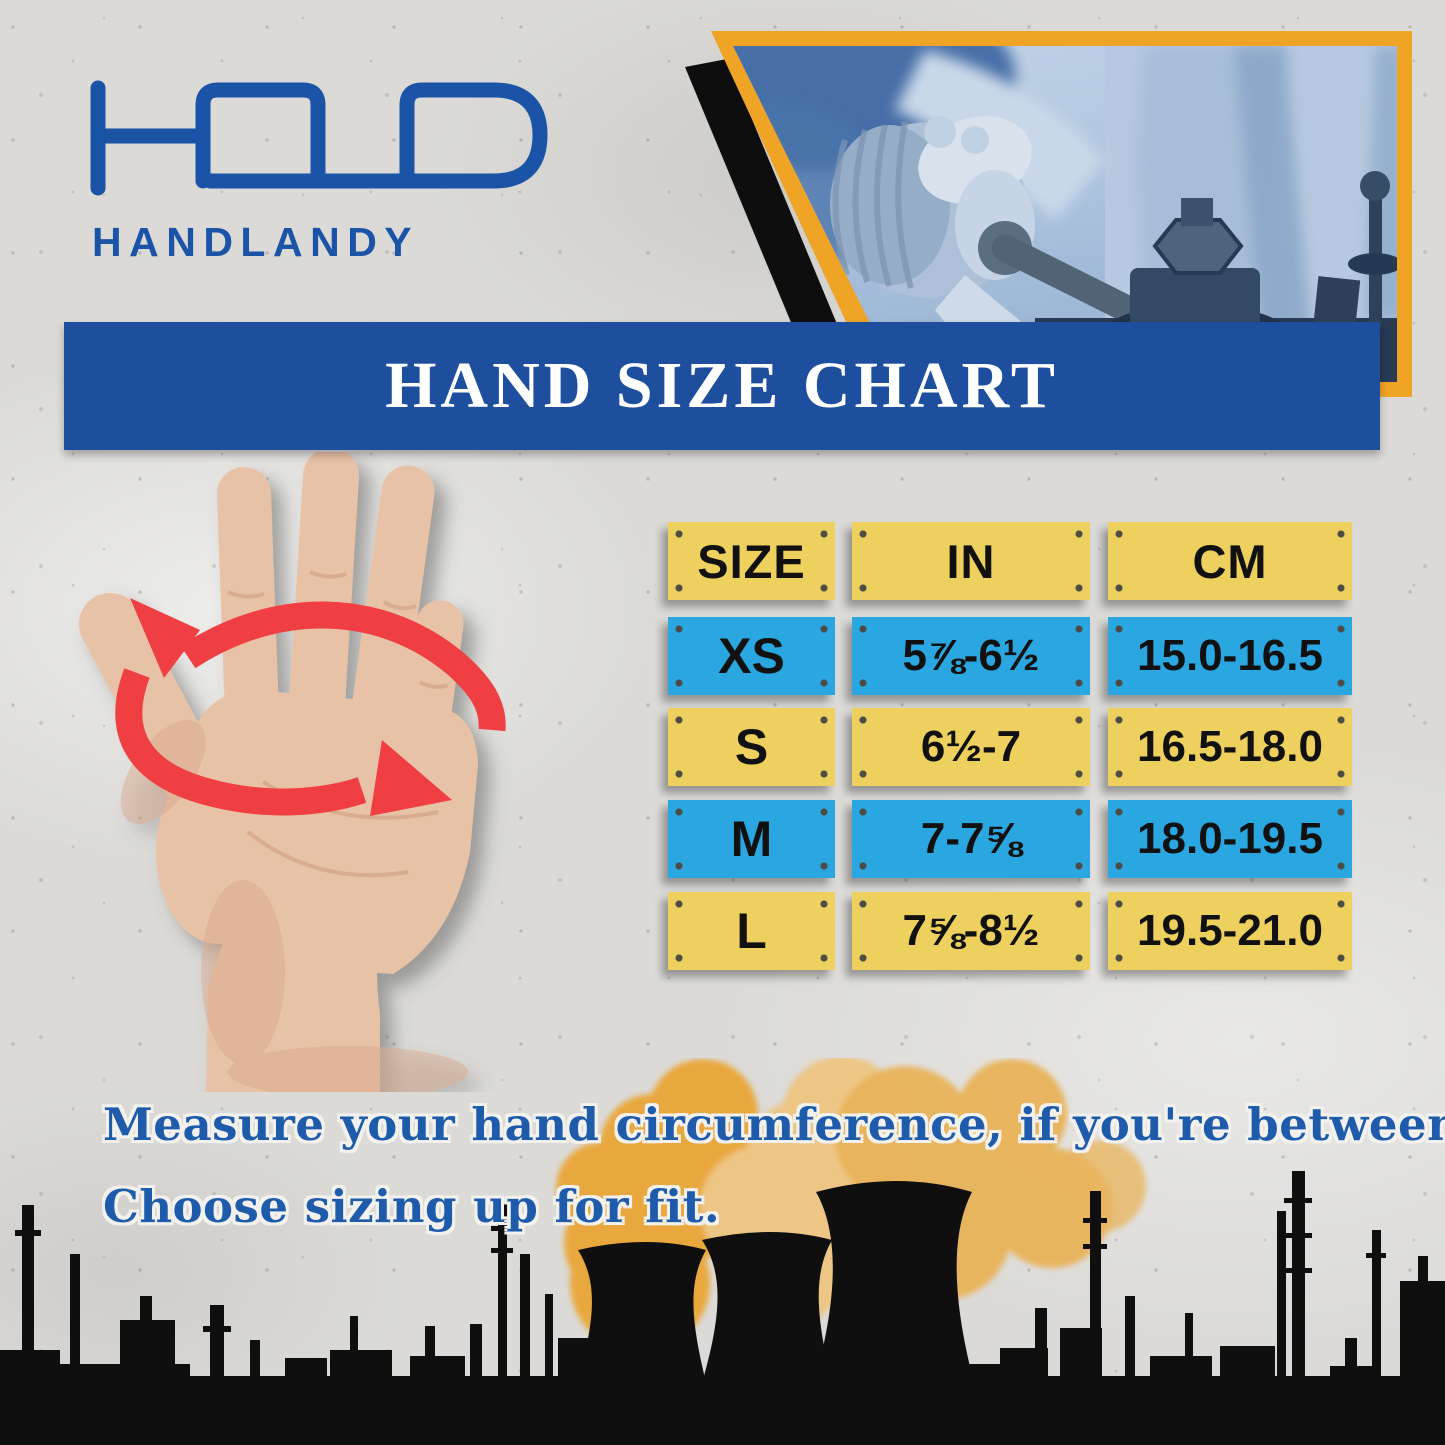 The height and width of the screenshot is (1445, 1445). What do you see at coordinates (1230, 839) in the screenshot?
I see `table-cell-cm-m: 18.0-19.5` at bounding box center [1230, 839].